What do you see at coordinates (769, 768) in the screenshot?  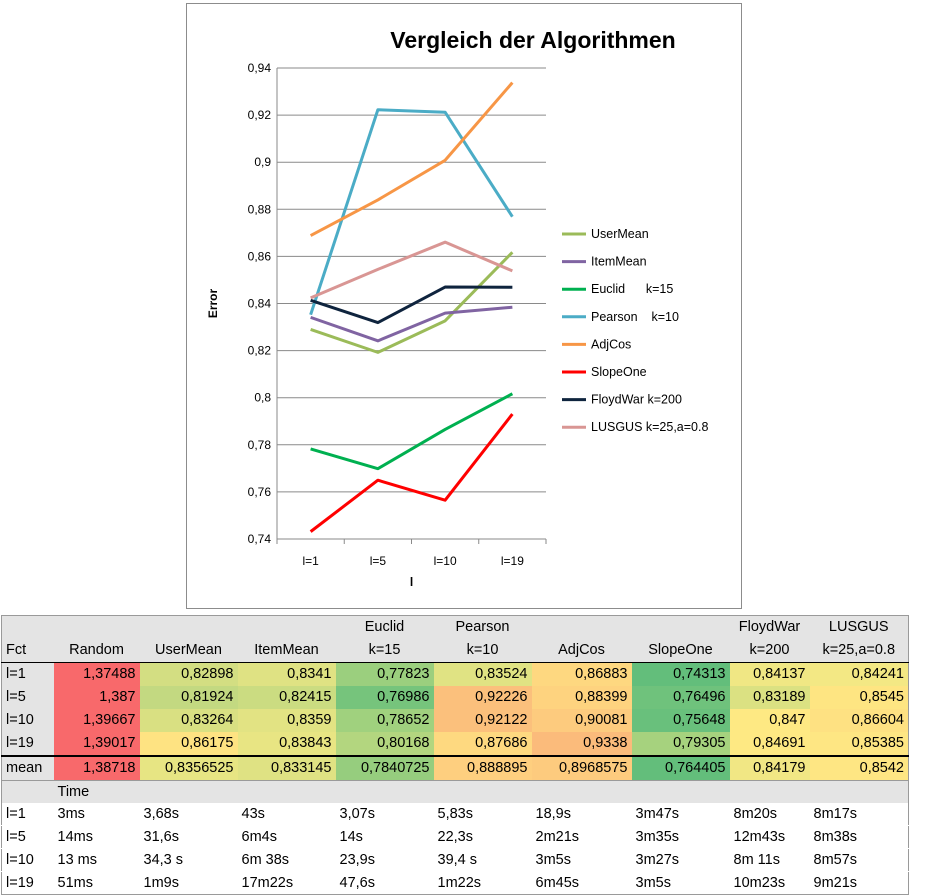 I see `mean-cell: 0,84179` at bounding box center [769, 768].